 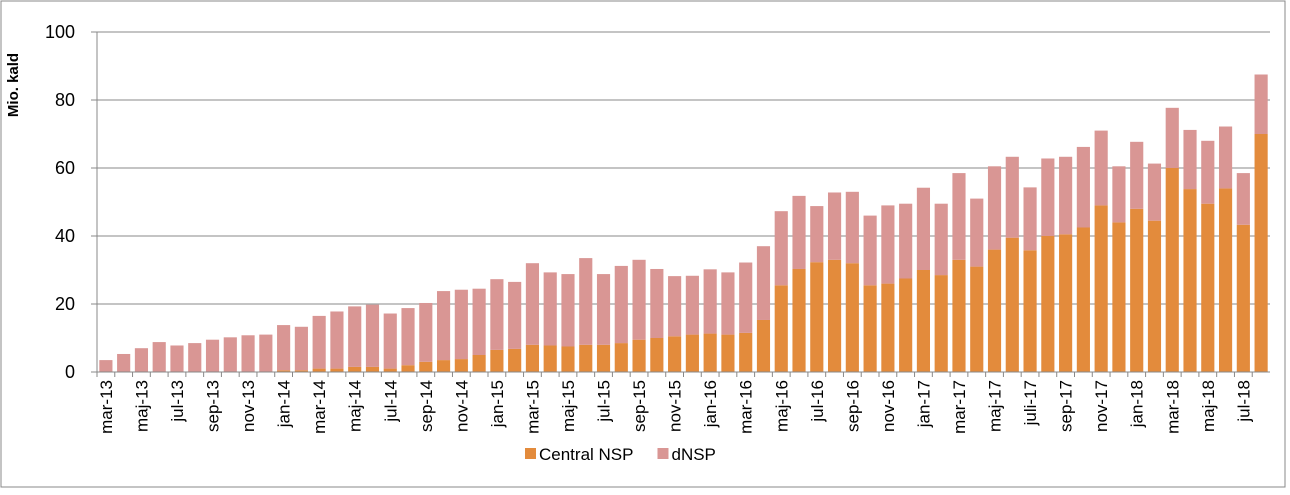 I want to click on x-tick-label: mar-18, so click(x=1172, y=407).